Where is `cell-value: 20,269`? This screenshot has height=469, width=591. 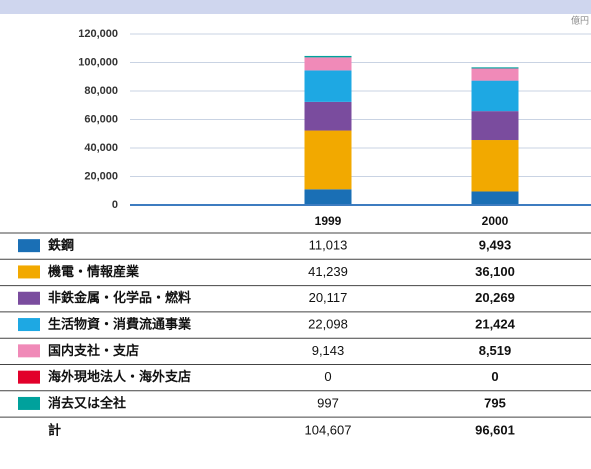 cell-value: 20,269 is located at coordinates (495, 297).